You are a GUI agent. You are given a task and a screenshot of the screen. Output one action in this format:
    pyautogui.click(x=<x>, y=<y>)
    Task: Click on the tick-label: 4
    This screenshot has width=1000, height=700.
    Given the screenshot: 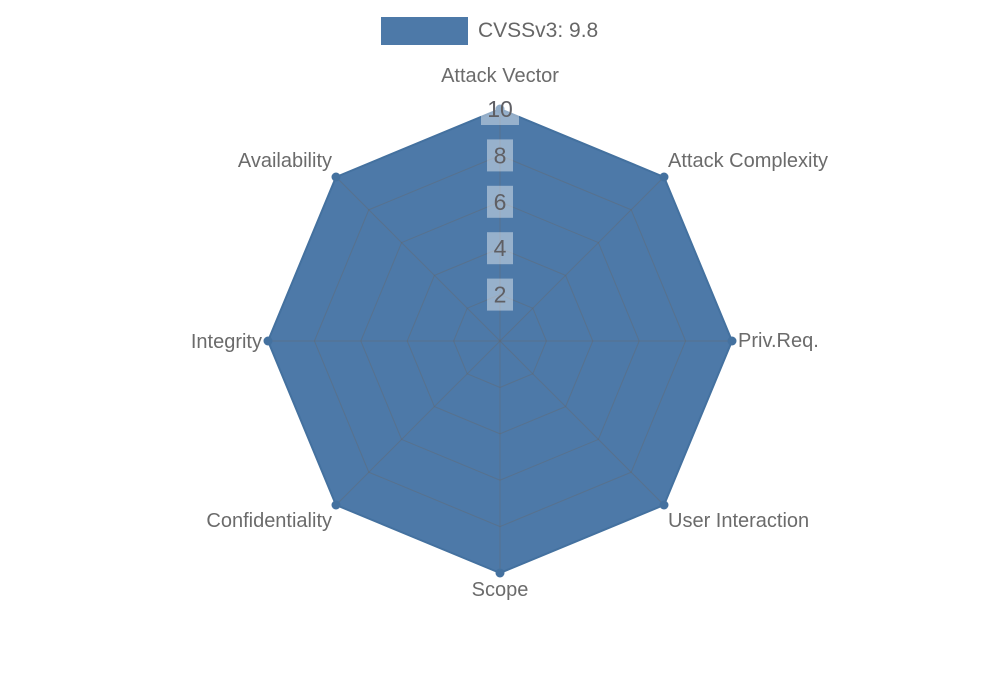 What is the action you would take?
    pyautogui.click(x=500, y=248)
    